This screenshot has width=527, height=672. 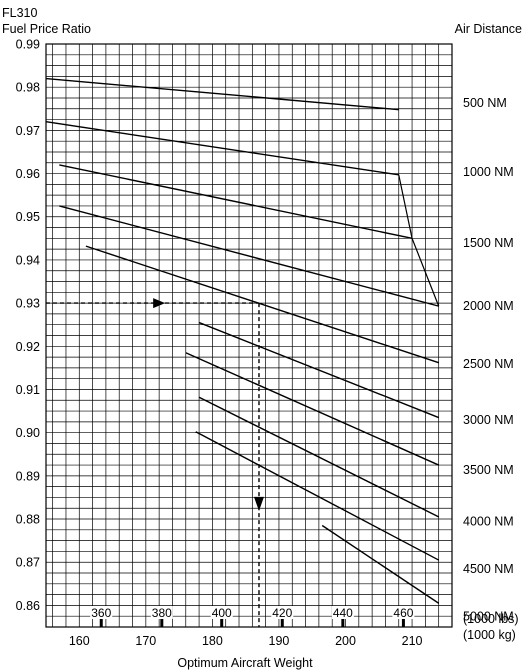 I want to click on y-tick-label: 0.99, so click(x=28, y=45).